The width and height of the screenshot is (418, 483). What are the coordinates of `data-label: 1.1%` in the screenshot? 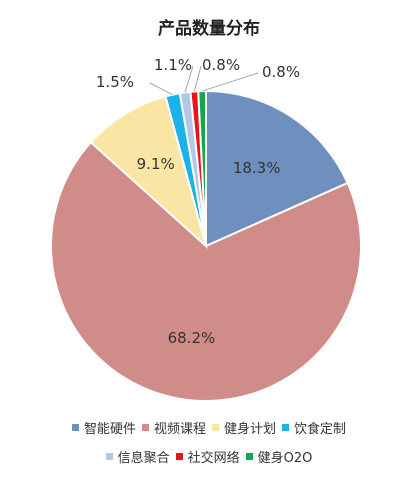 It's located at (173, 65).